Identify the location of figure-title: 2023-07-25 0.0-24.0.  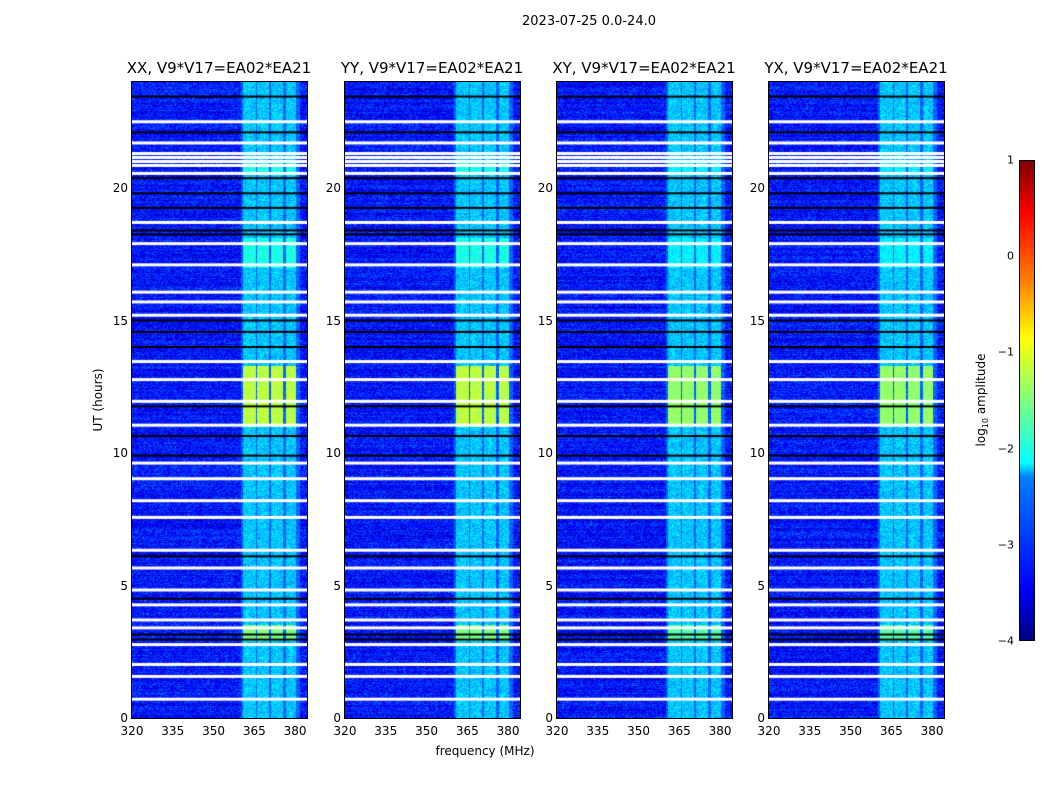
(589, 21).